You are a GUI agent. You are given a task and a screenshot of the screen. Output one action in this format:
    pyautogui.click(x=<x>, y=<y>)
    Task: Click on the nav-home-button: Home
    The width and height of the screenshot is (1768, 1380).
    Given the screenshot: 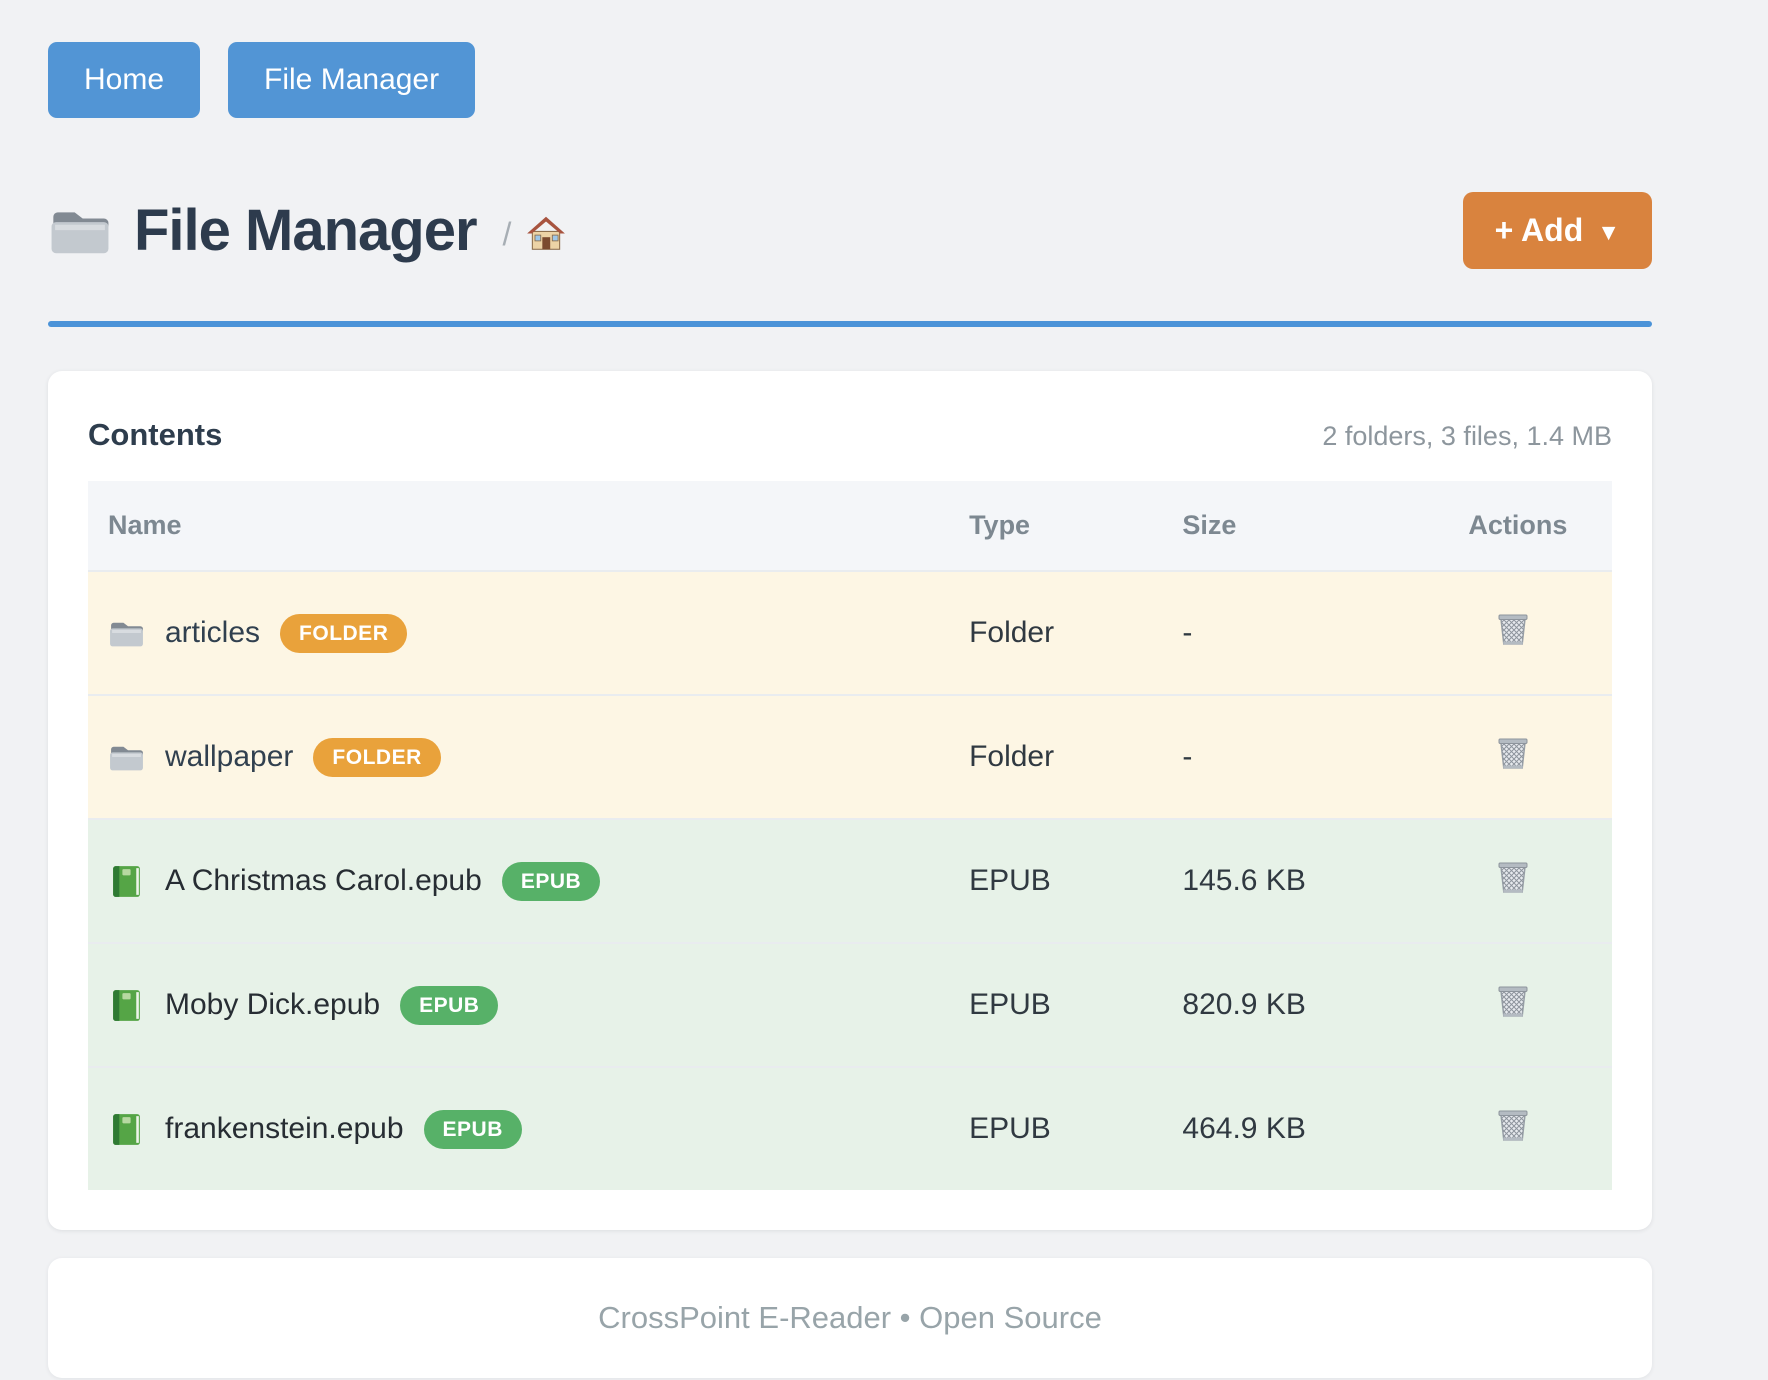 What is the action you would take?
    pyautogui.click(x=124, y=80)
    